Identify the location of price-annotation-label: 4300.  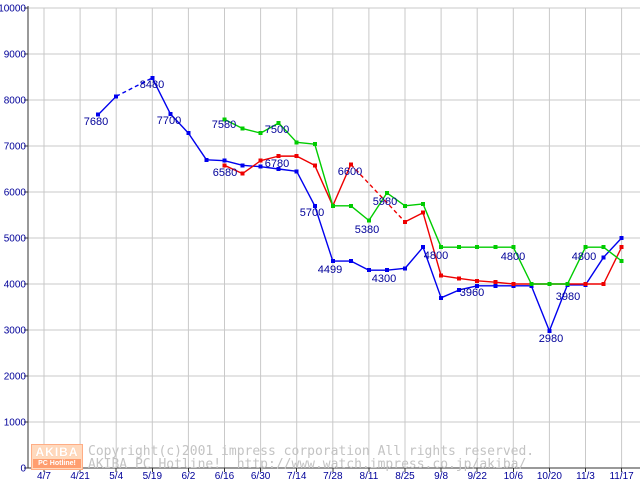
(384, 279).